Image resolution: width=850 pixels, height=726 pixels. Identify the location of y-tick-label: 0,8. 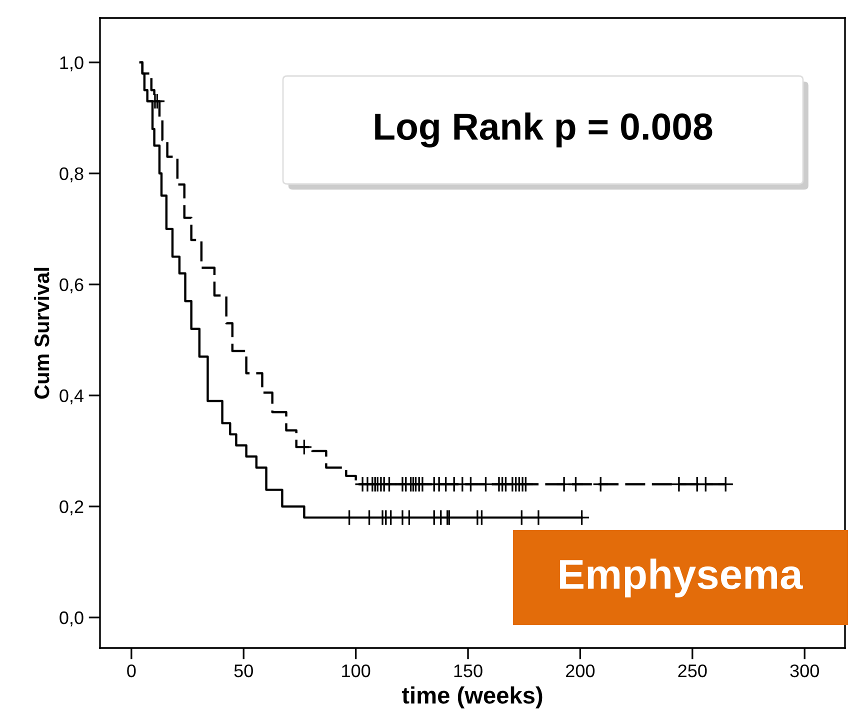
(72, 174).